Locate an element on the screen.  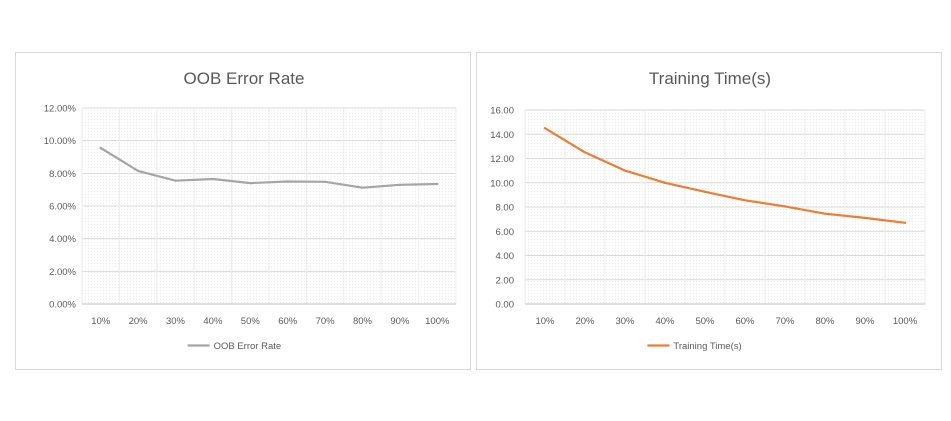
legend: Training Time(s) is located at coordinates (694, 346).